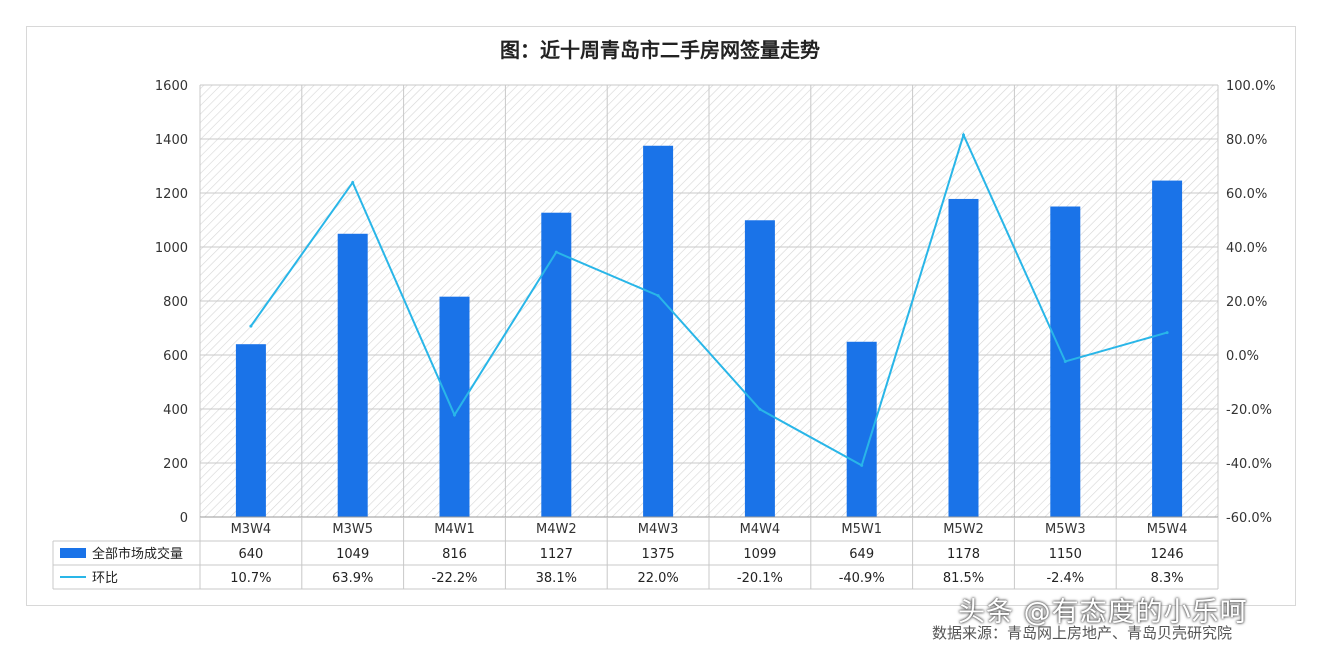  I want to click on y-left-tick-label: 600, so click(175, 356).